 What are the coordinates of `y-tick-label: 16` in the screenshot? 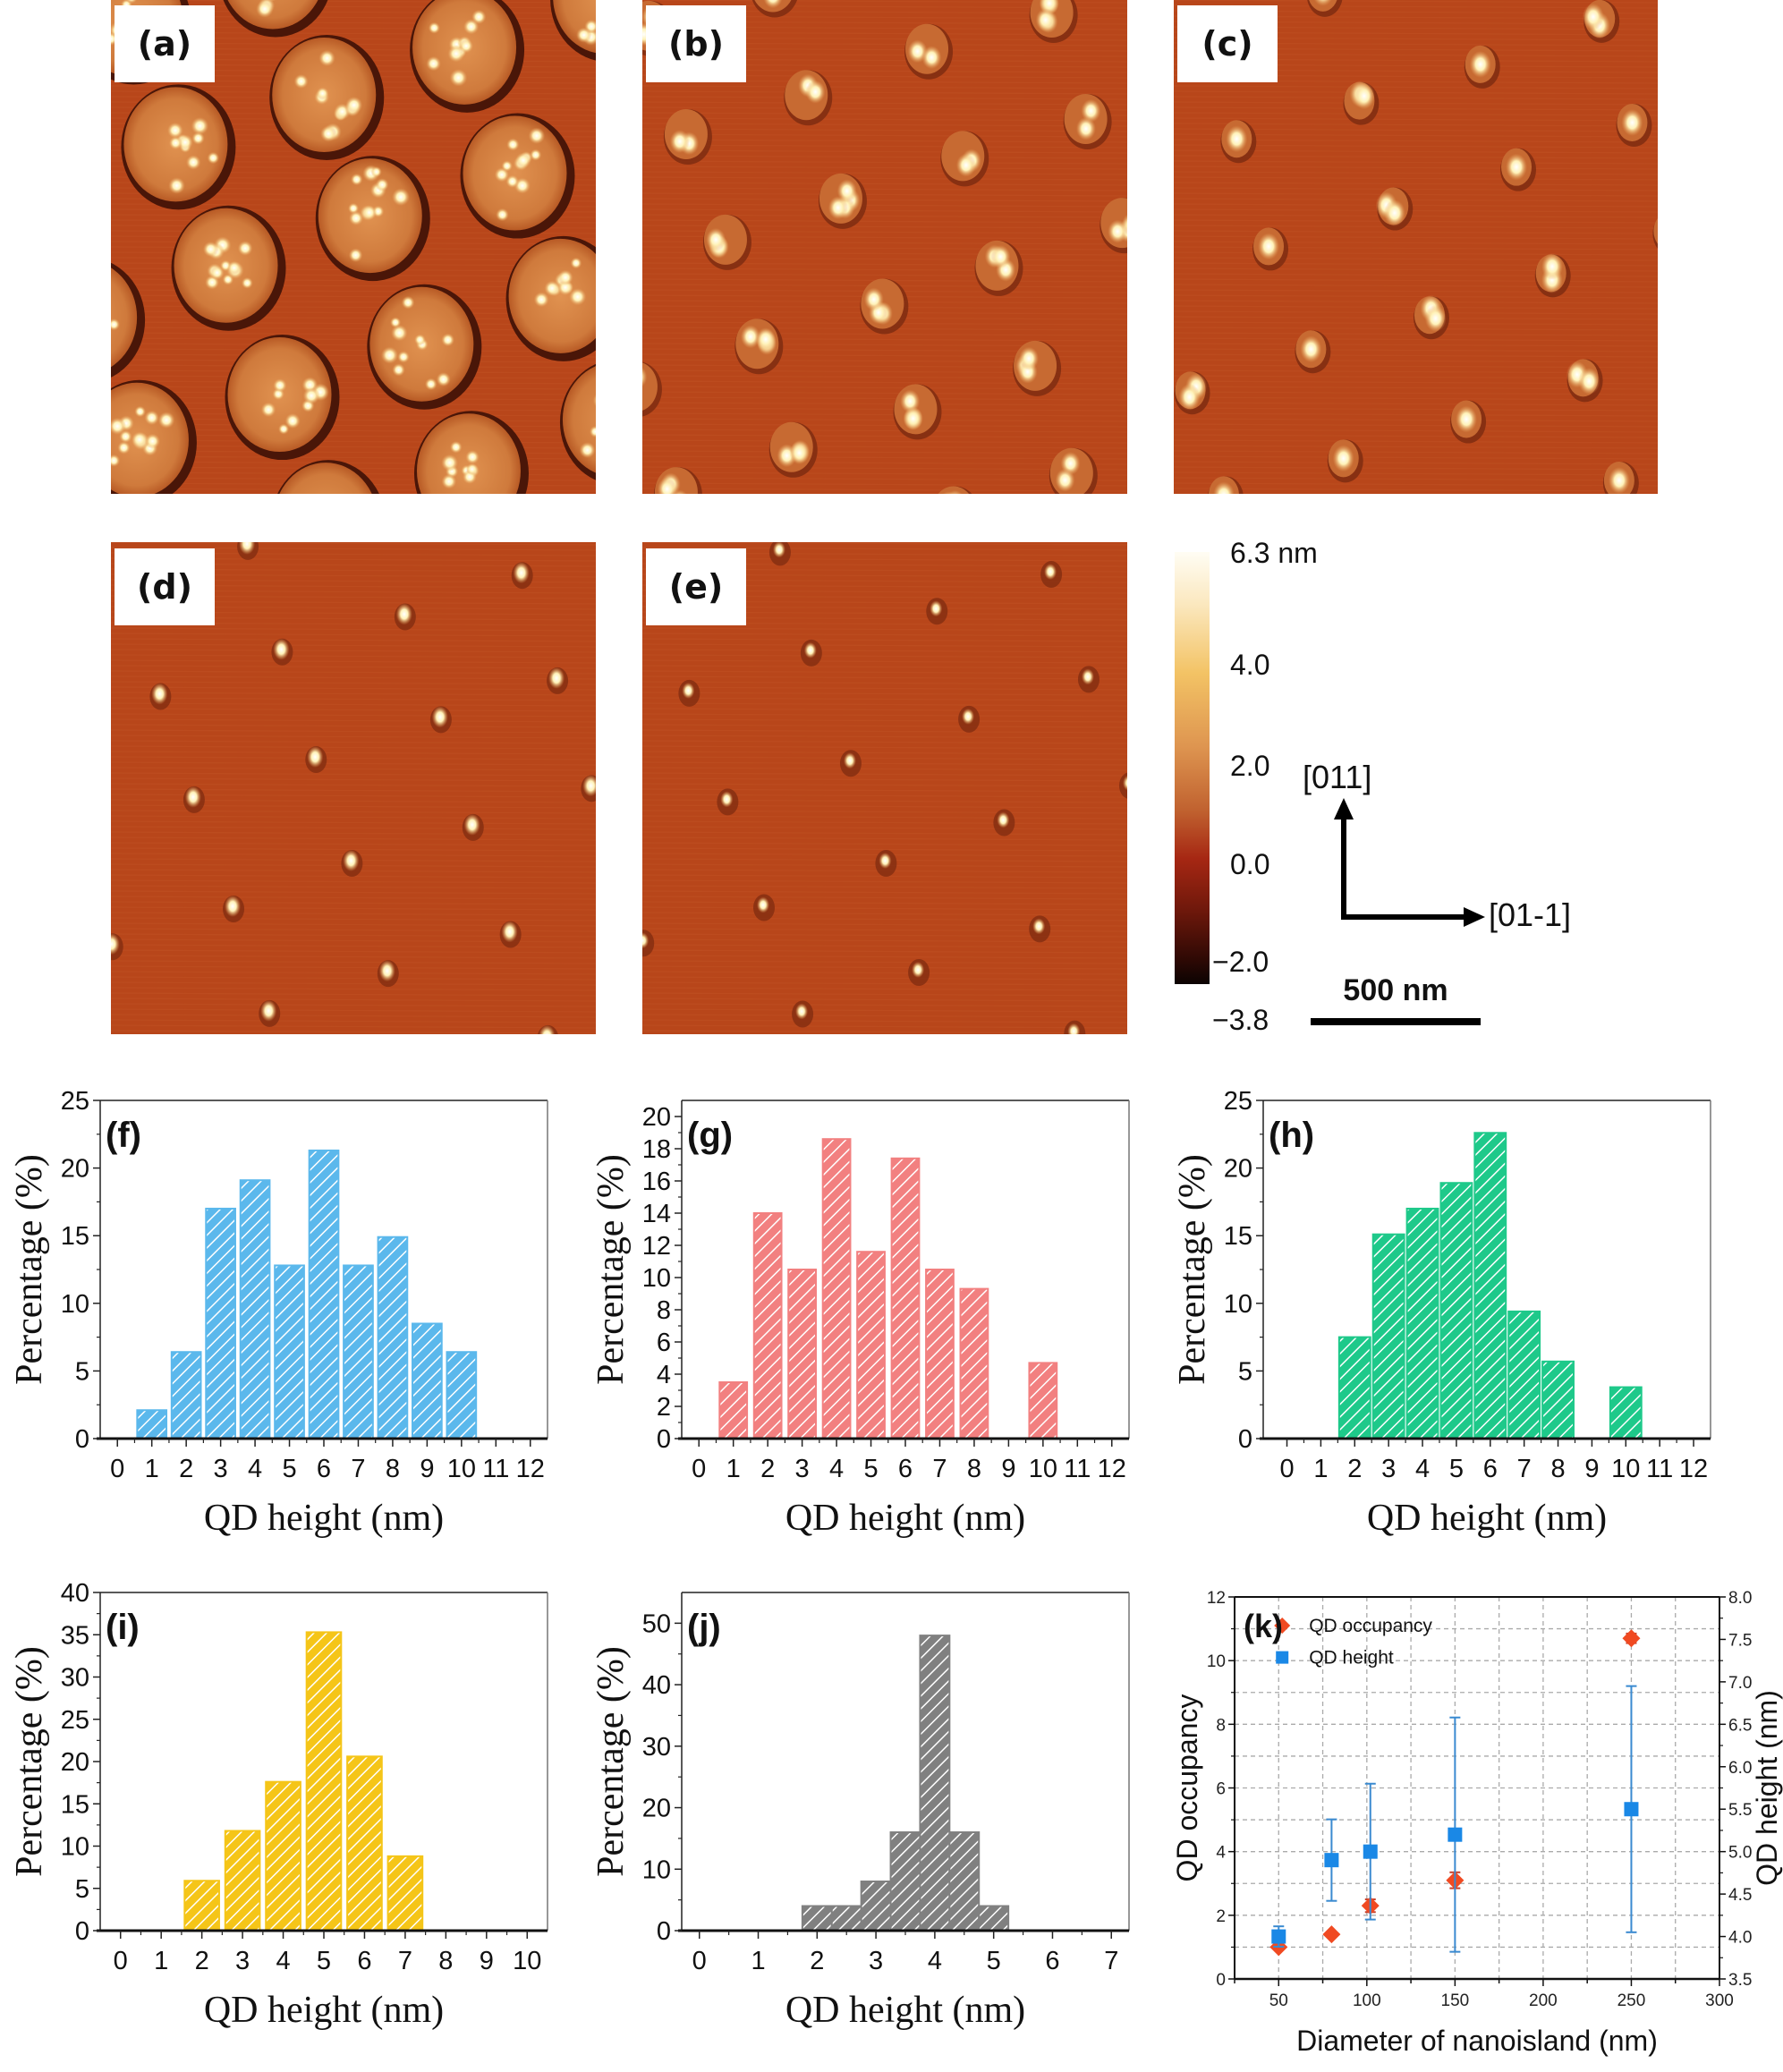 It's located at (656, 1182).